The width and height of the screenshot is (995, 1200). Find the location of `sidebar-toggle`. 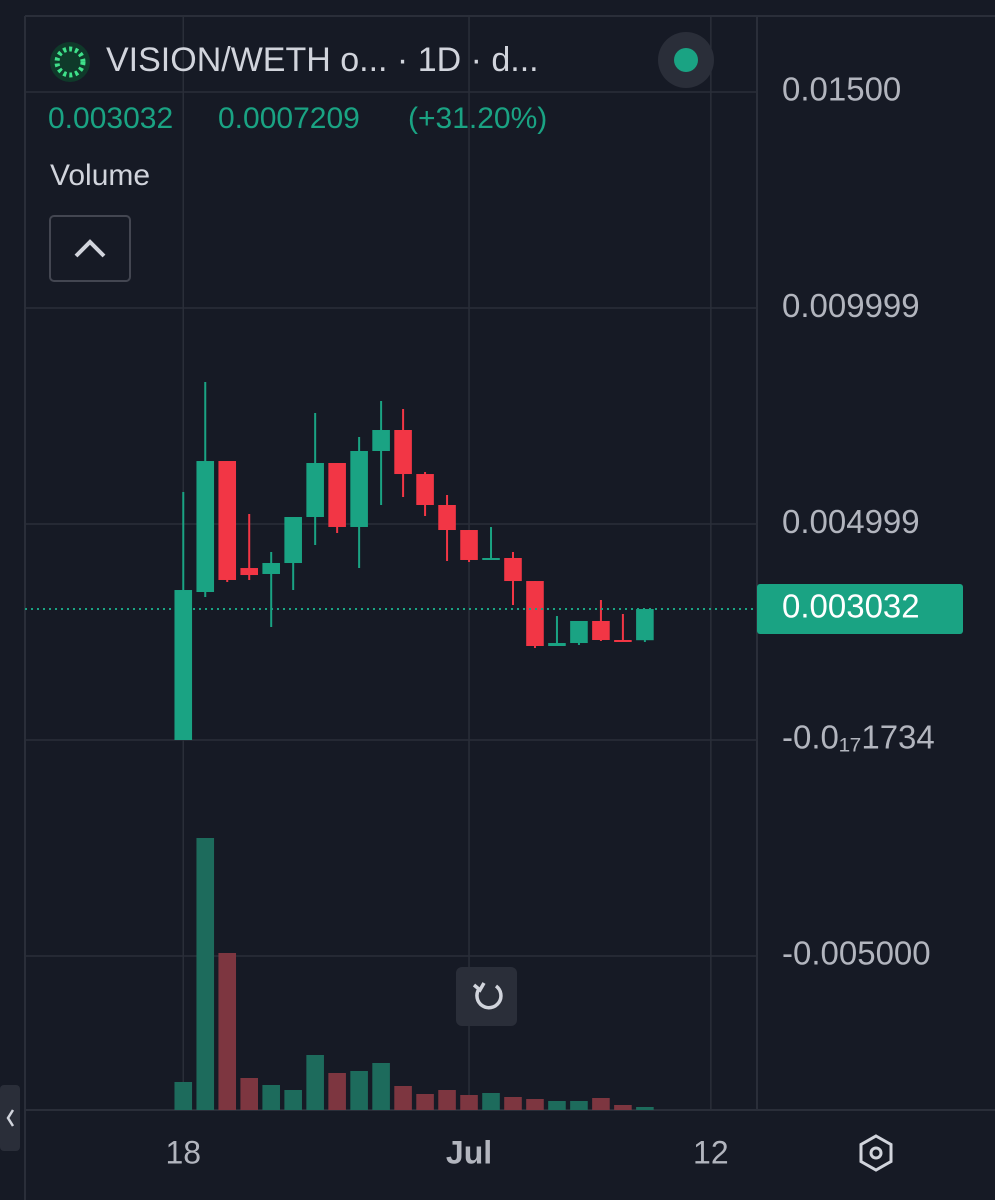

sidebar-toggle is located at coordinates (10, 1118).